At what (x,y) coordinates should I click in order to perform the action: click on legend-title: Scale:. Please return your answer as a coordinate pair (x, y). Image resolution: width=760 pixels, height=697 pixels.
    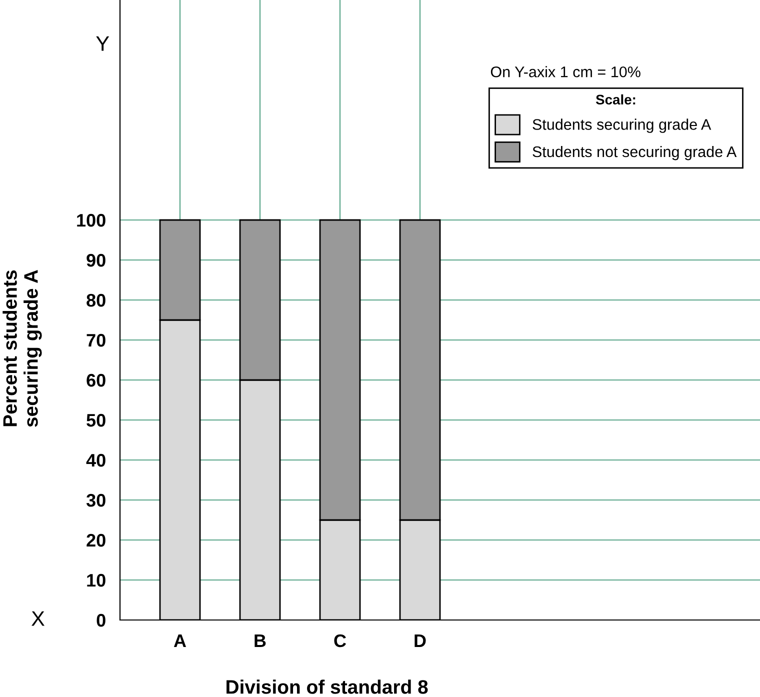
    Looking at the image, I should click on (616, 99).